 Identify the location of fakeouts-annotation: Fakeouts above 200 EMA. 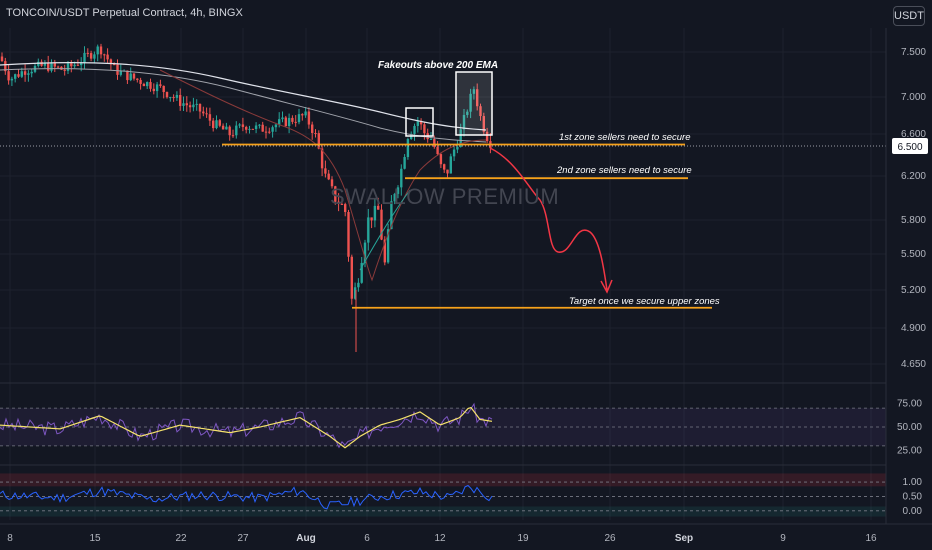
(438, 65).